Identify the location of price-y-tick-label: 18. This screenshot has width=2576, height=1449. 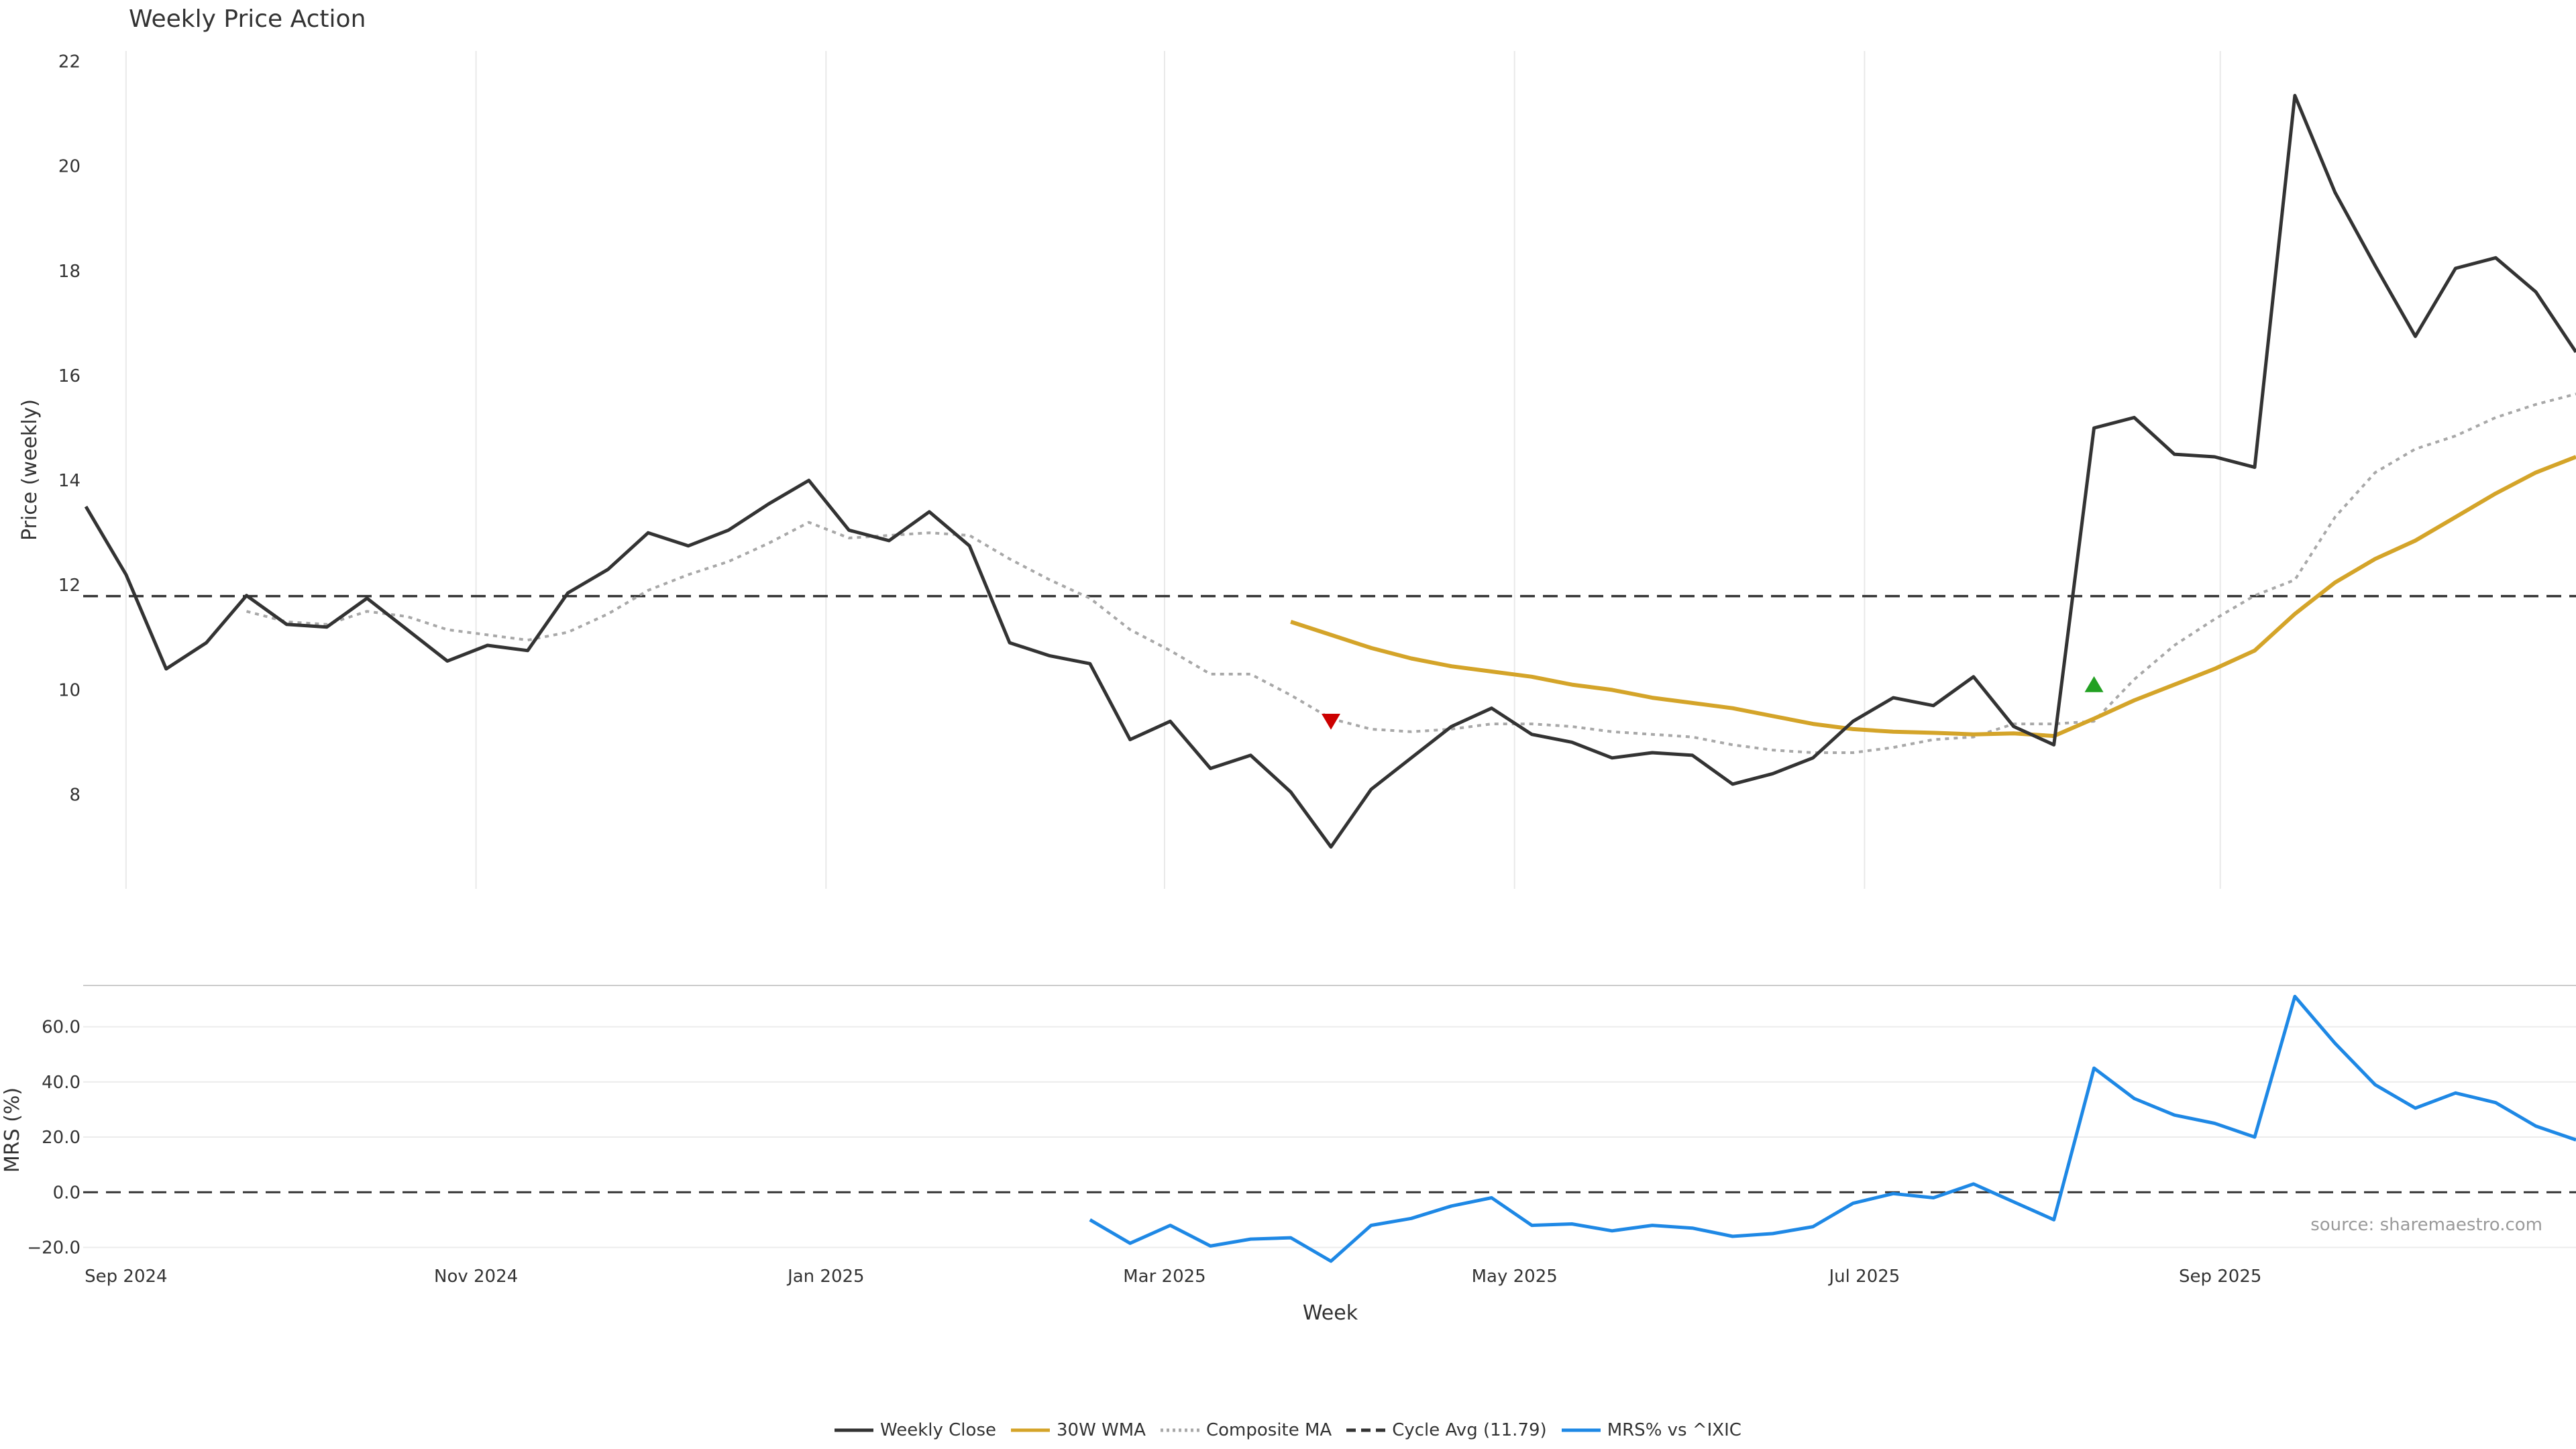
(69, 272).